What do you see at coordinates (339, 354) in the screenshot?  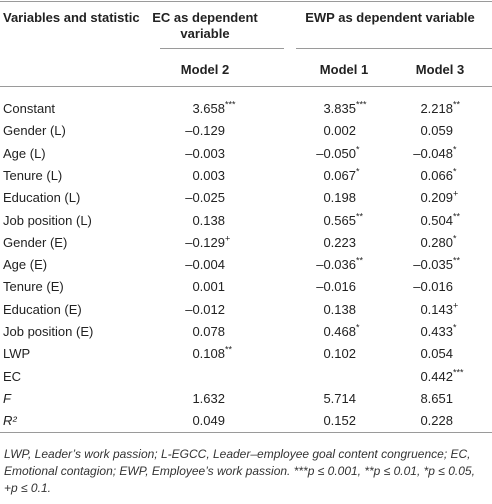 I see `cell-value: 0.102` at bounding box center [339, 354].